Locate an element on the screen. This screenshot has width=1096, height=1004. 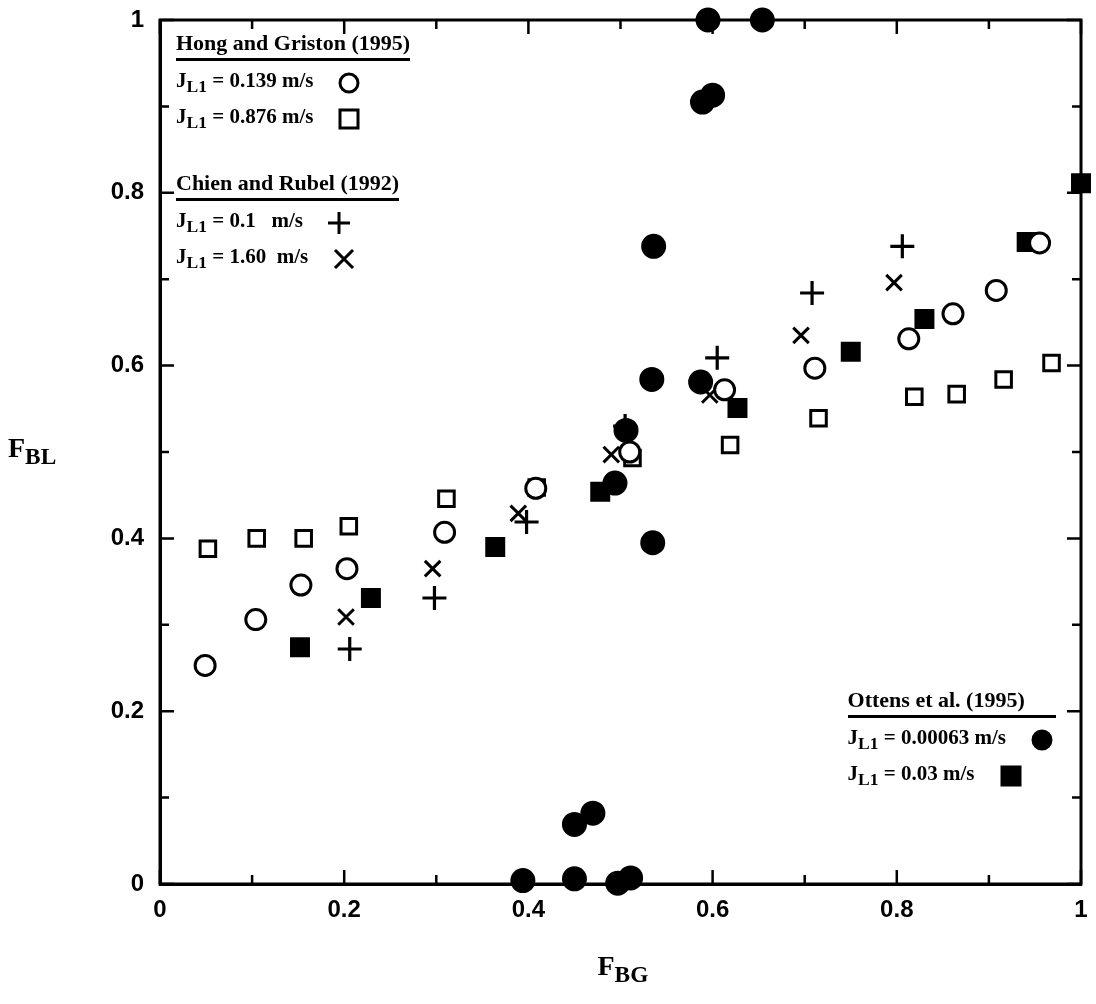
x-tick-label: 1 is located at coordinates (1081, 908).